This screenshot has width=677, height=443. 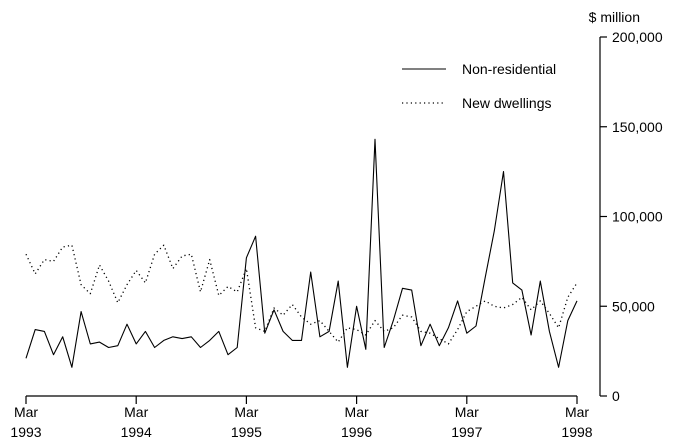 I want to click on y-axis-unit-label: $ million, so click(x=614, y=17).